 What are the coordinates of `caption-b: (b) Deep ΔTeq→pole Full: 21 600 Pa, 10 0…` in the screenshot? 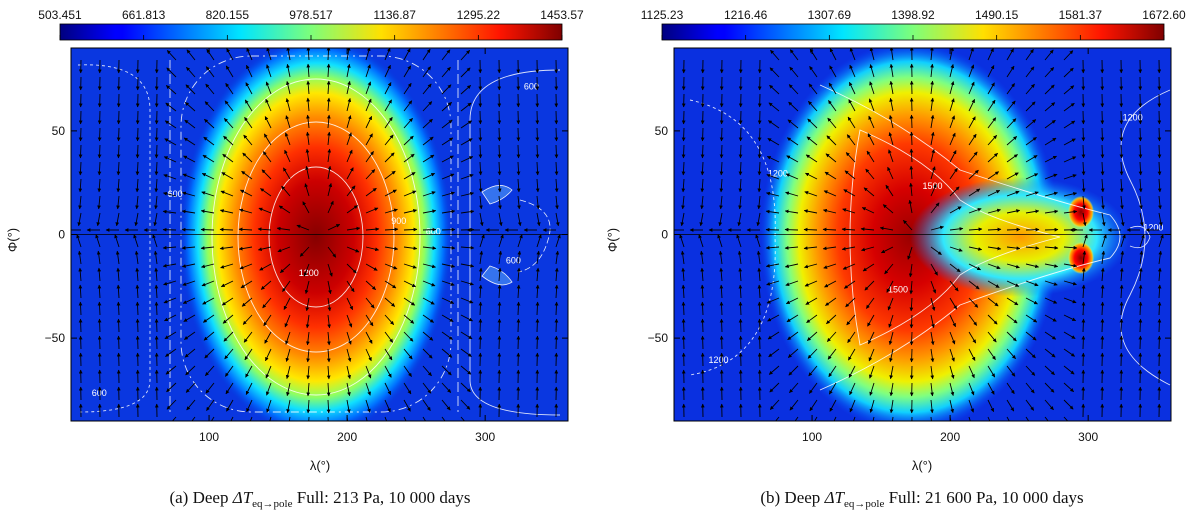 It's located at (921, 499).